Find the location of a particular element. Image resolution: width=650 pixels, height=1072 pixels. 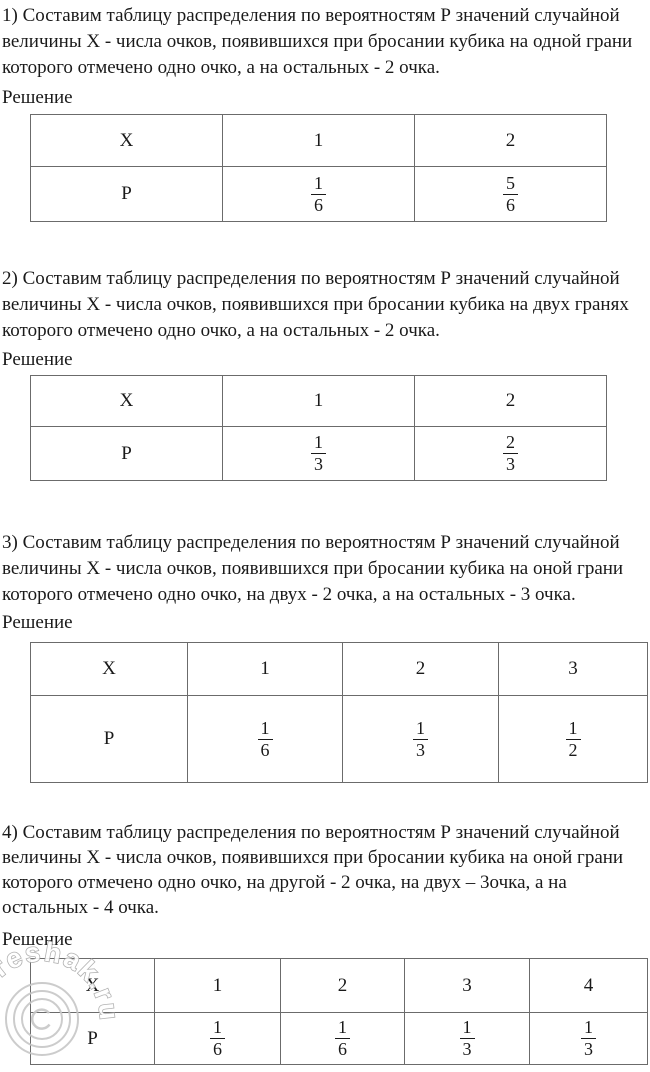

solution-label-1: Решение is located at coordinates (37, 97).